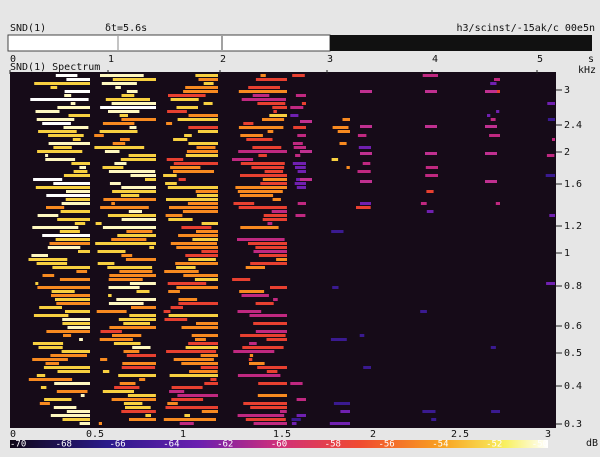 The width and height of the screenshot is (600, 457). I want to click on colorbar, so click(279, 444).